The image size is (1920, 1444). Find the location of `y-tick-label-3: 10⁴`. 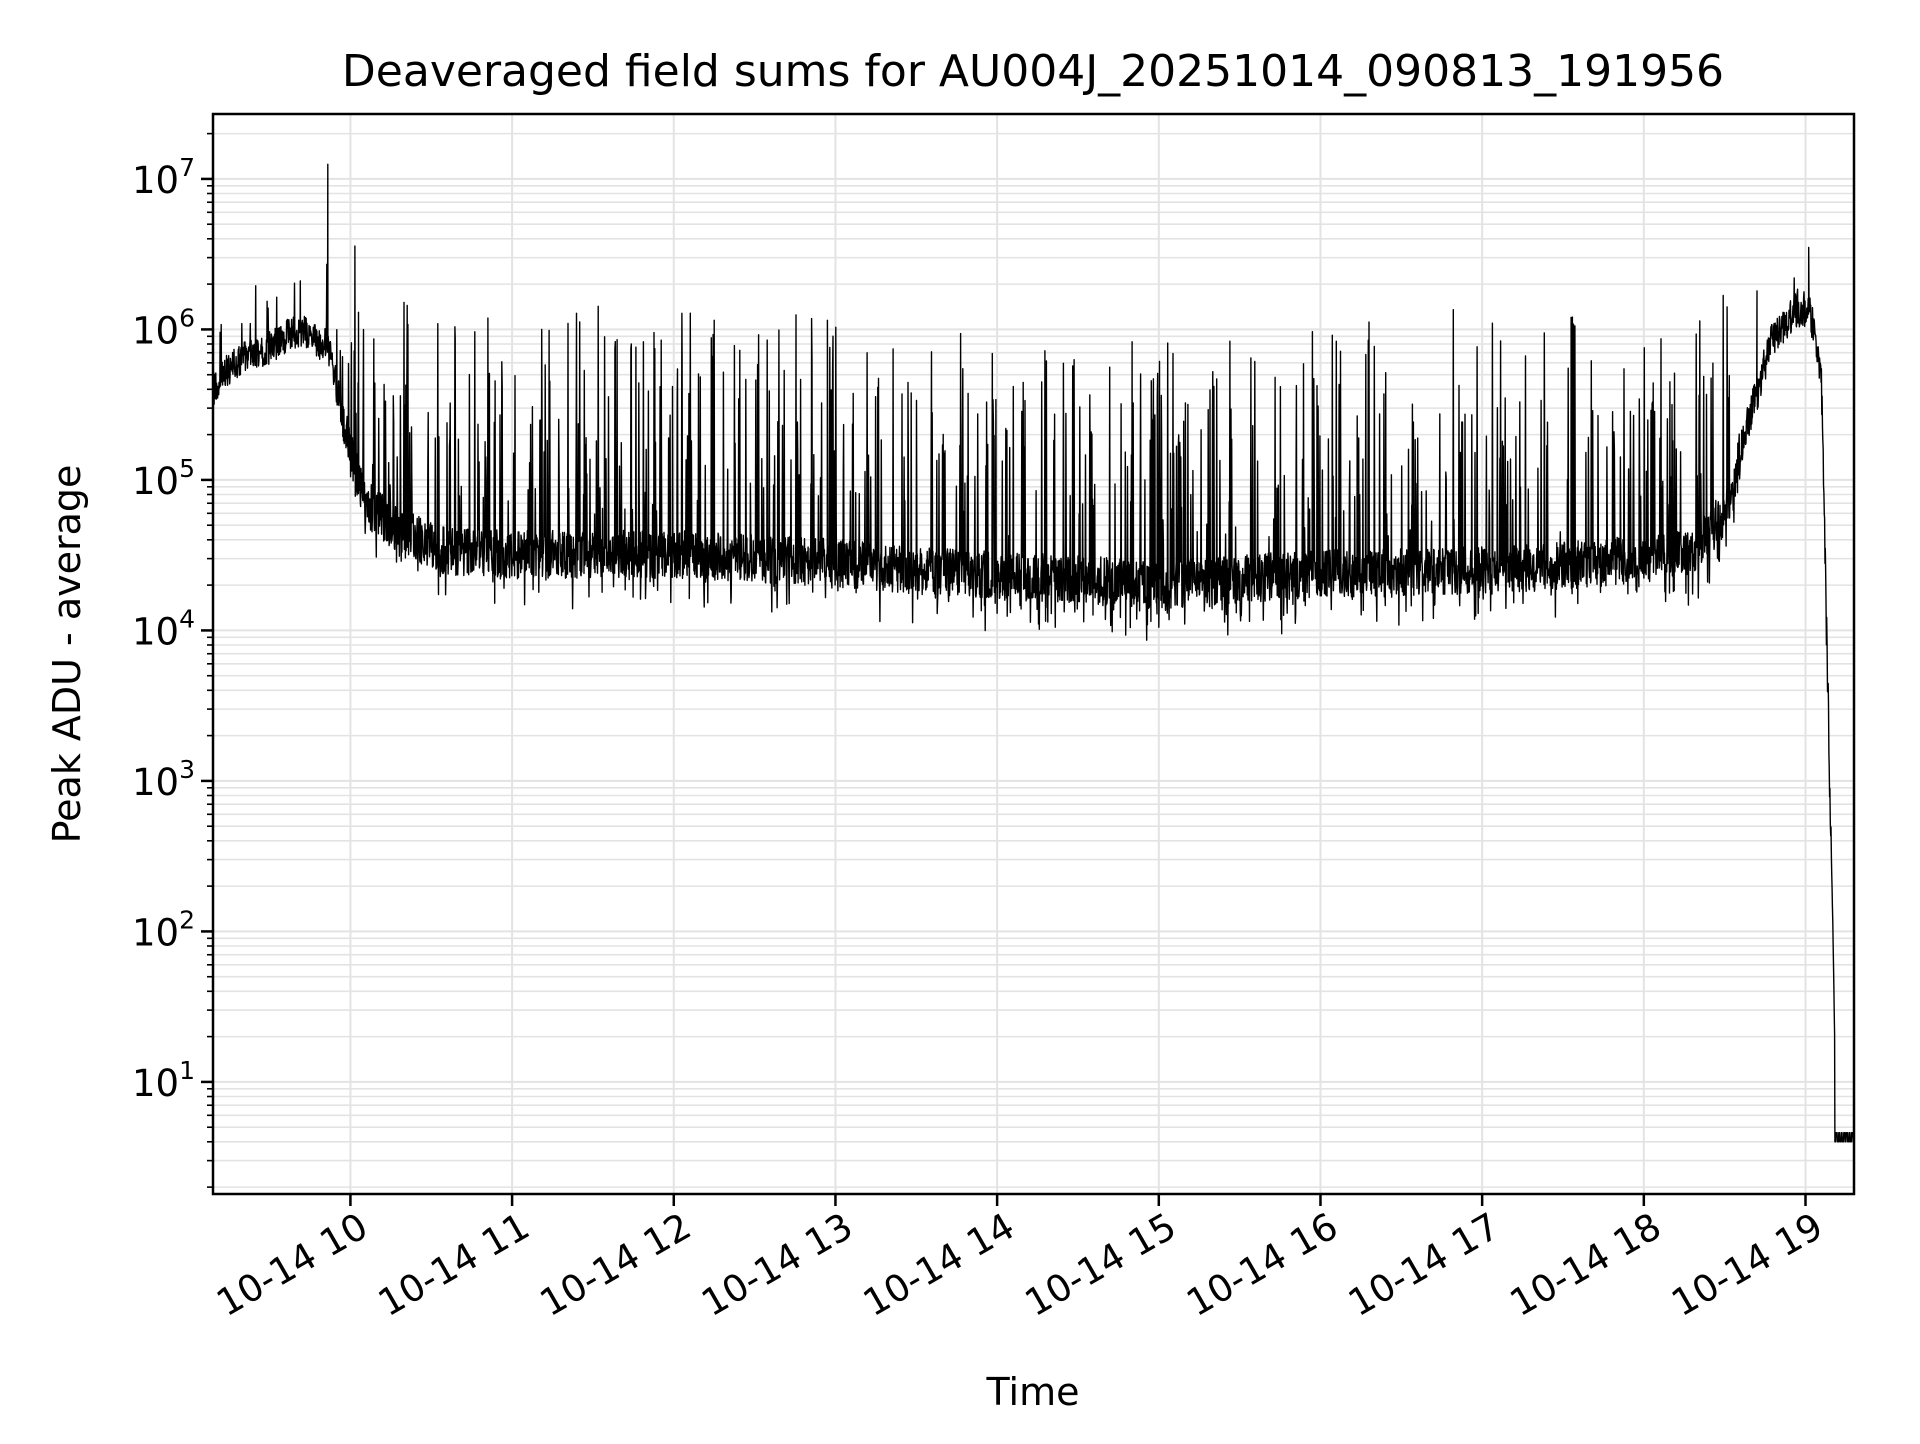

y-tick-label-3: 10⁴ is located at coordinates (163, 628).